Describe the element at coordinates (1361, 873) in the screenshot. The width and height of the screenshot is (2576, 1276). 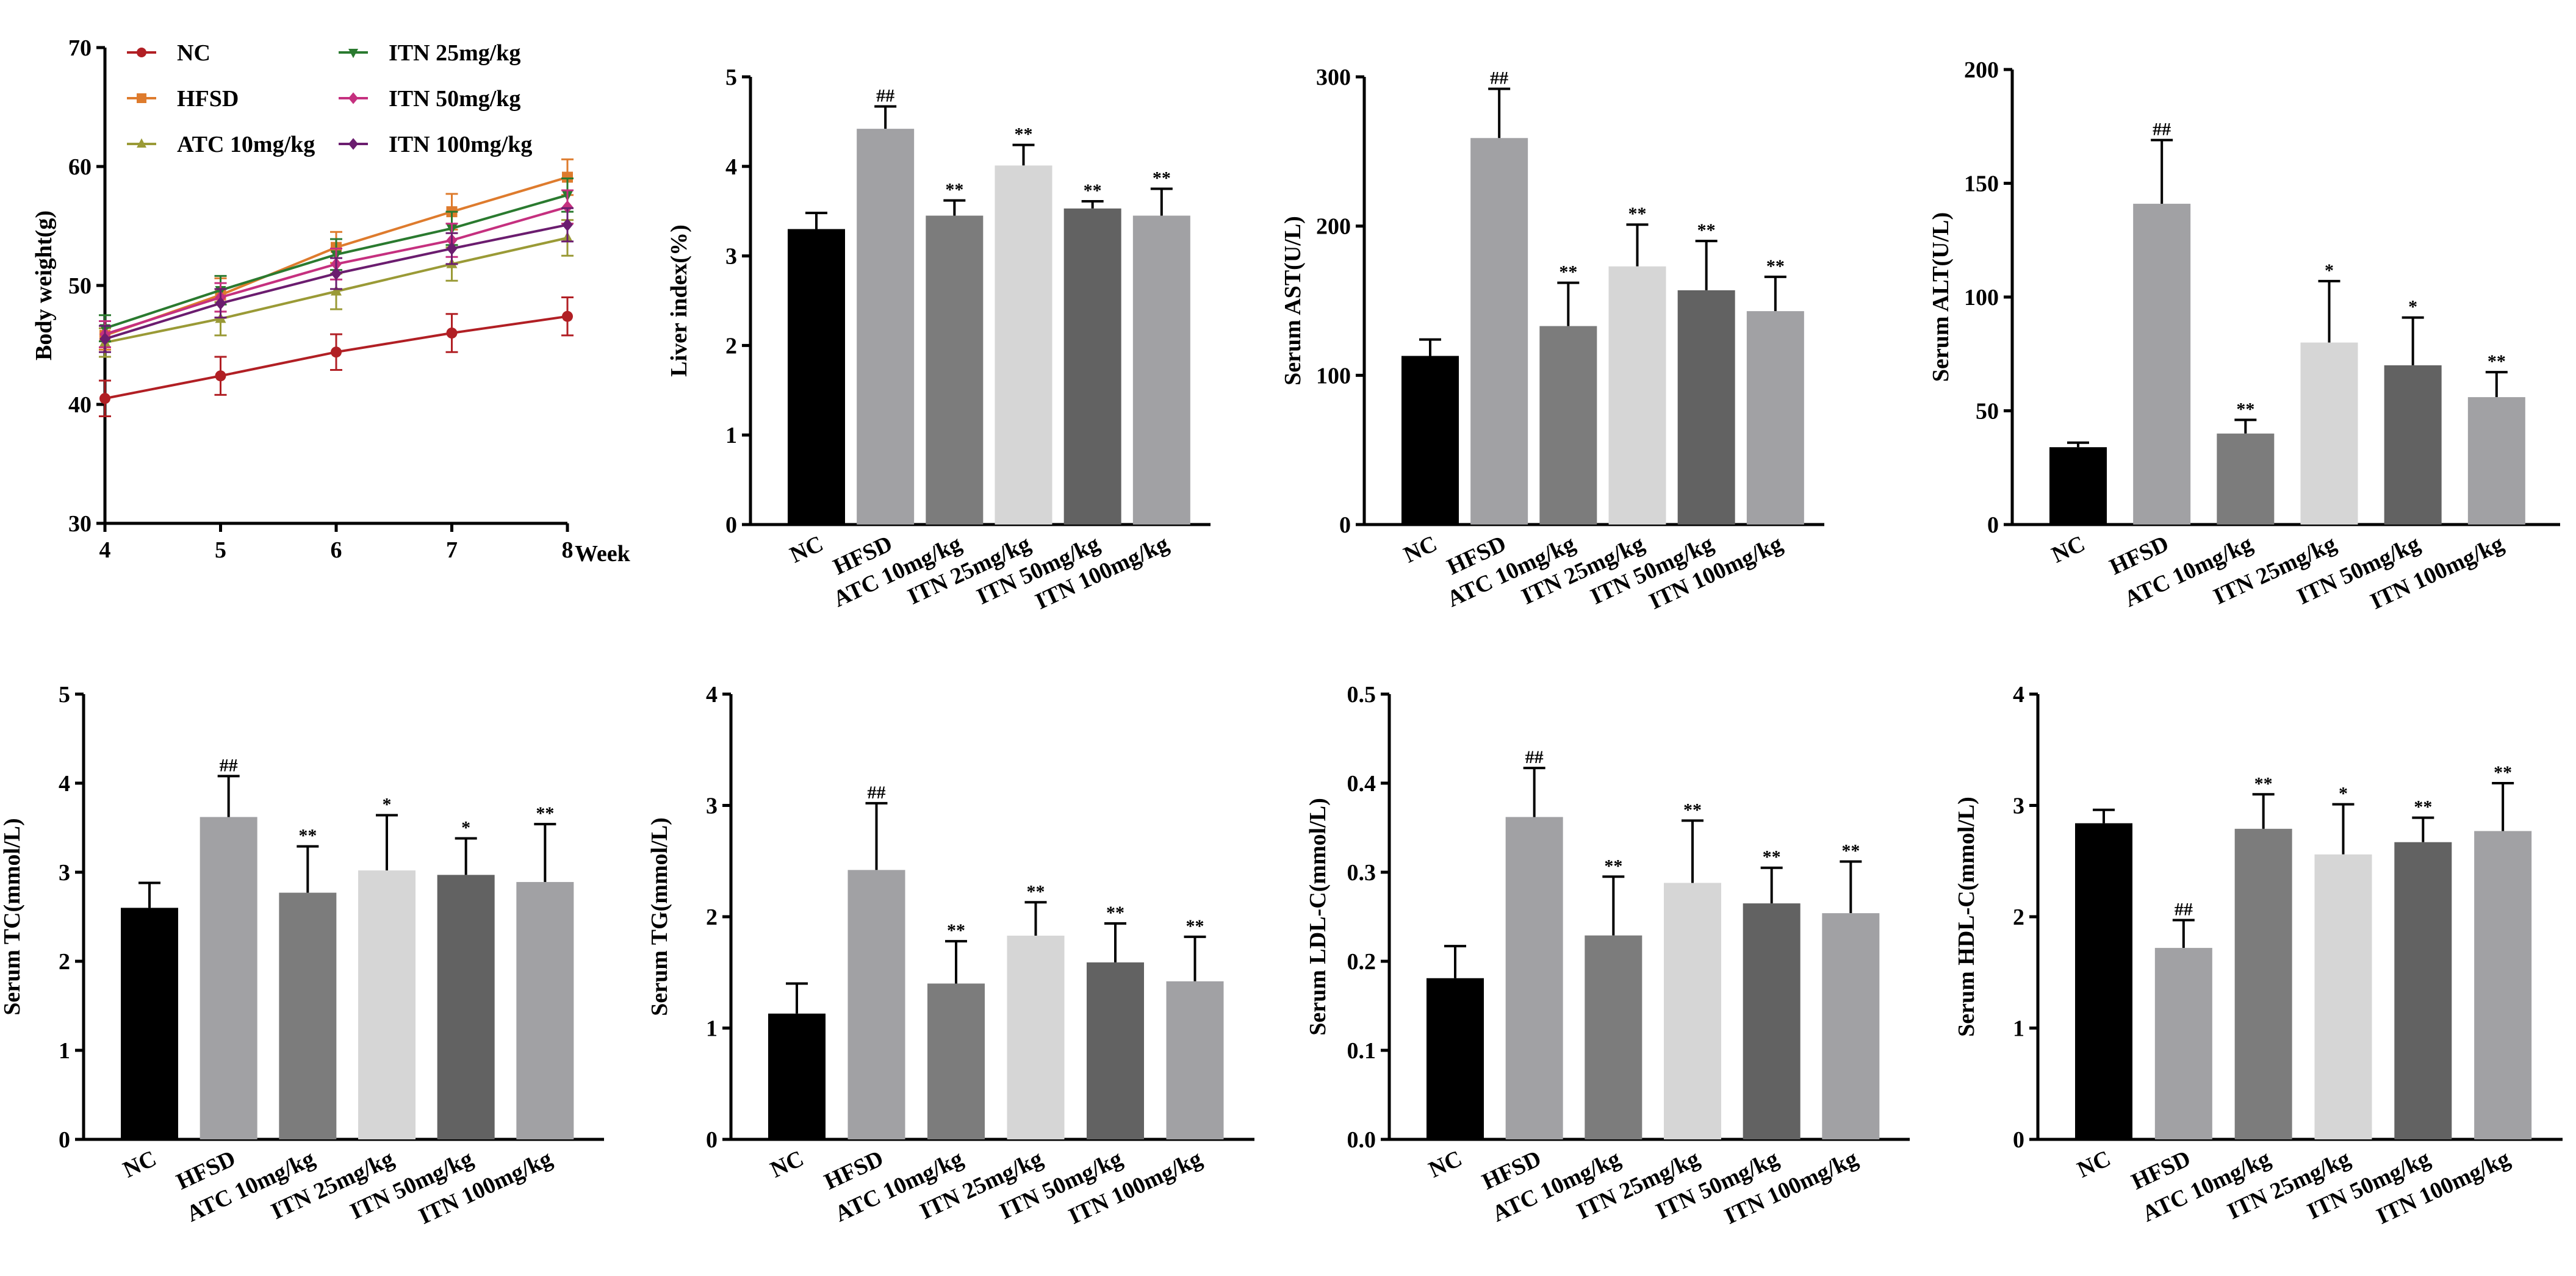
I see `y-tick-label: 0.3` at that location.